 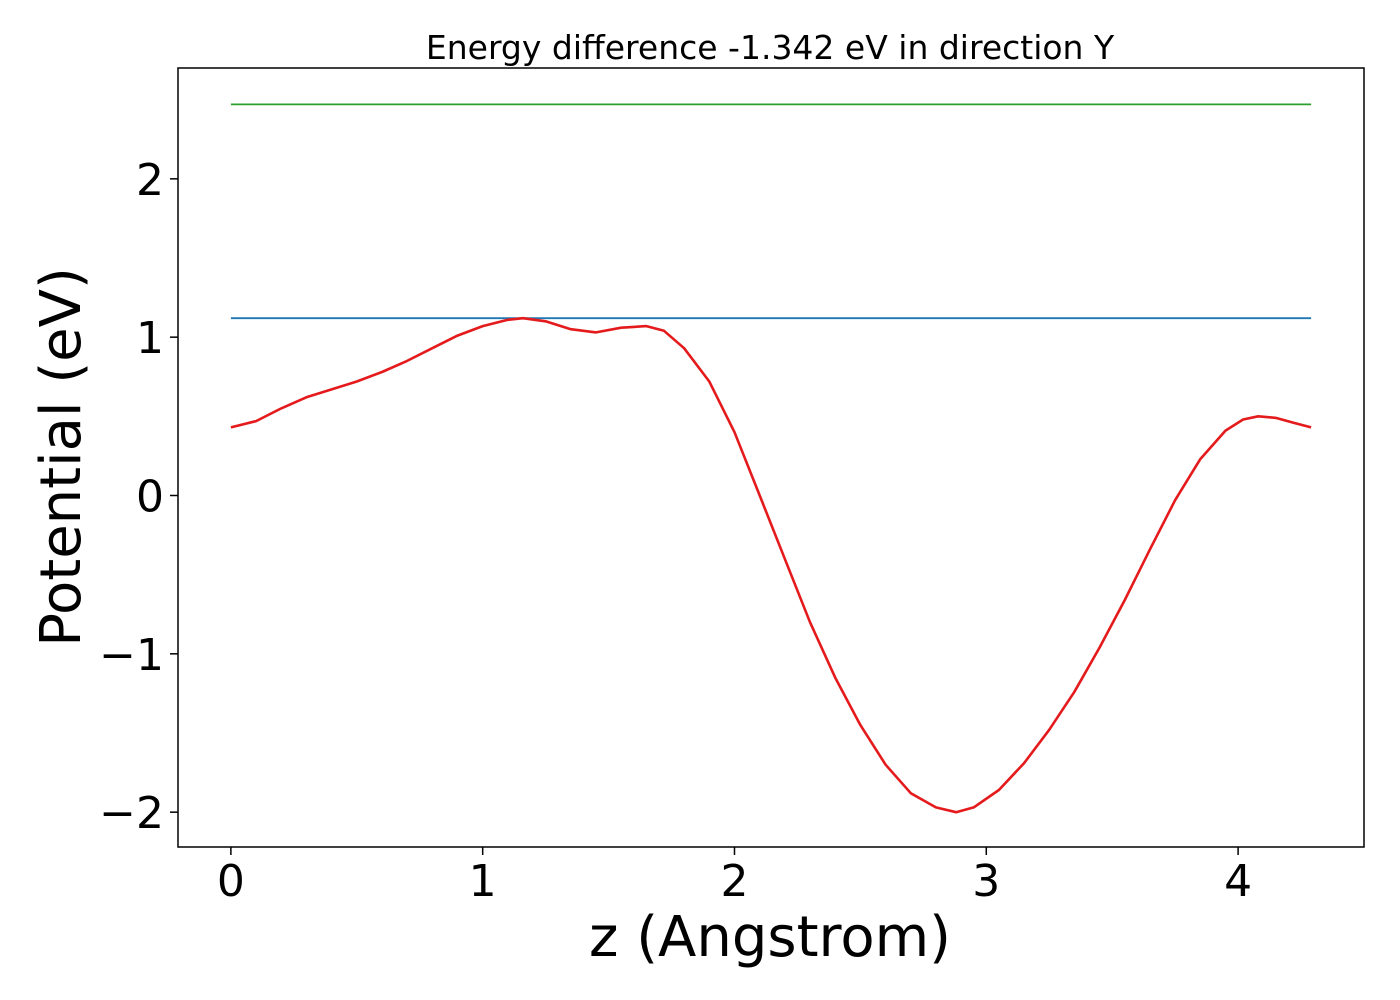 I want to click on y-tick-label: 2, so click(x=150, y=180).